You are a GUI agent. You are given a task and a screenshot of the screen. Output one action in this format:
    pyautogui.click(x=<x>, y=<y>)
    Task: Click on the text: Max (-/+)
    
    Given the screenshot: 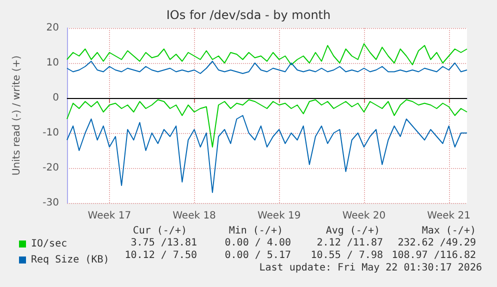 What is the action you would take?
    pyautogui.click(x=449, y=231)
    